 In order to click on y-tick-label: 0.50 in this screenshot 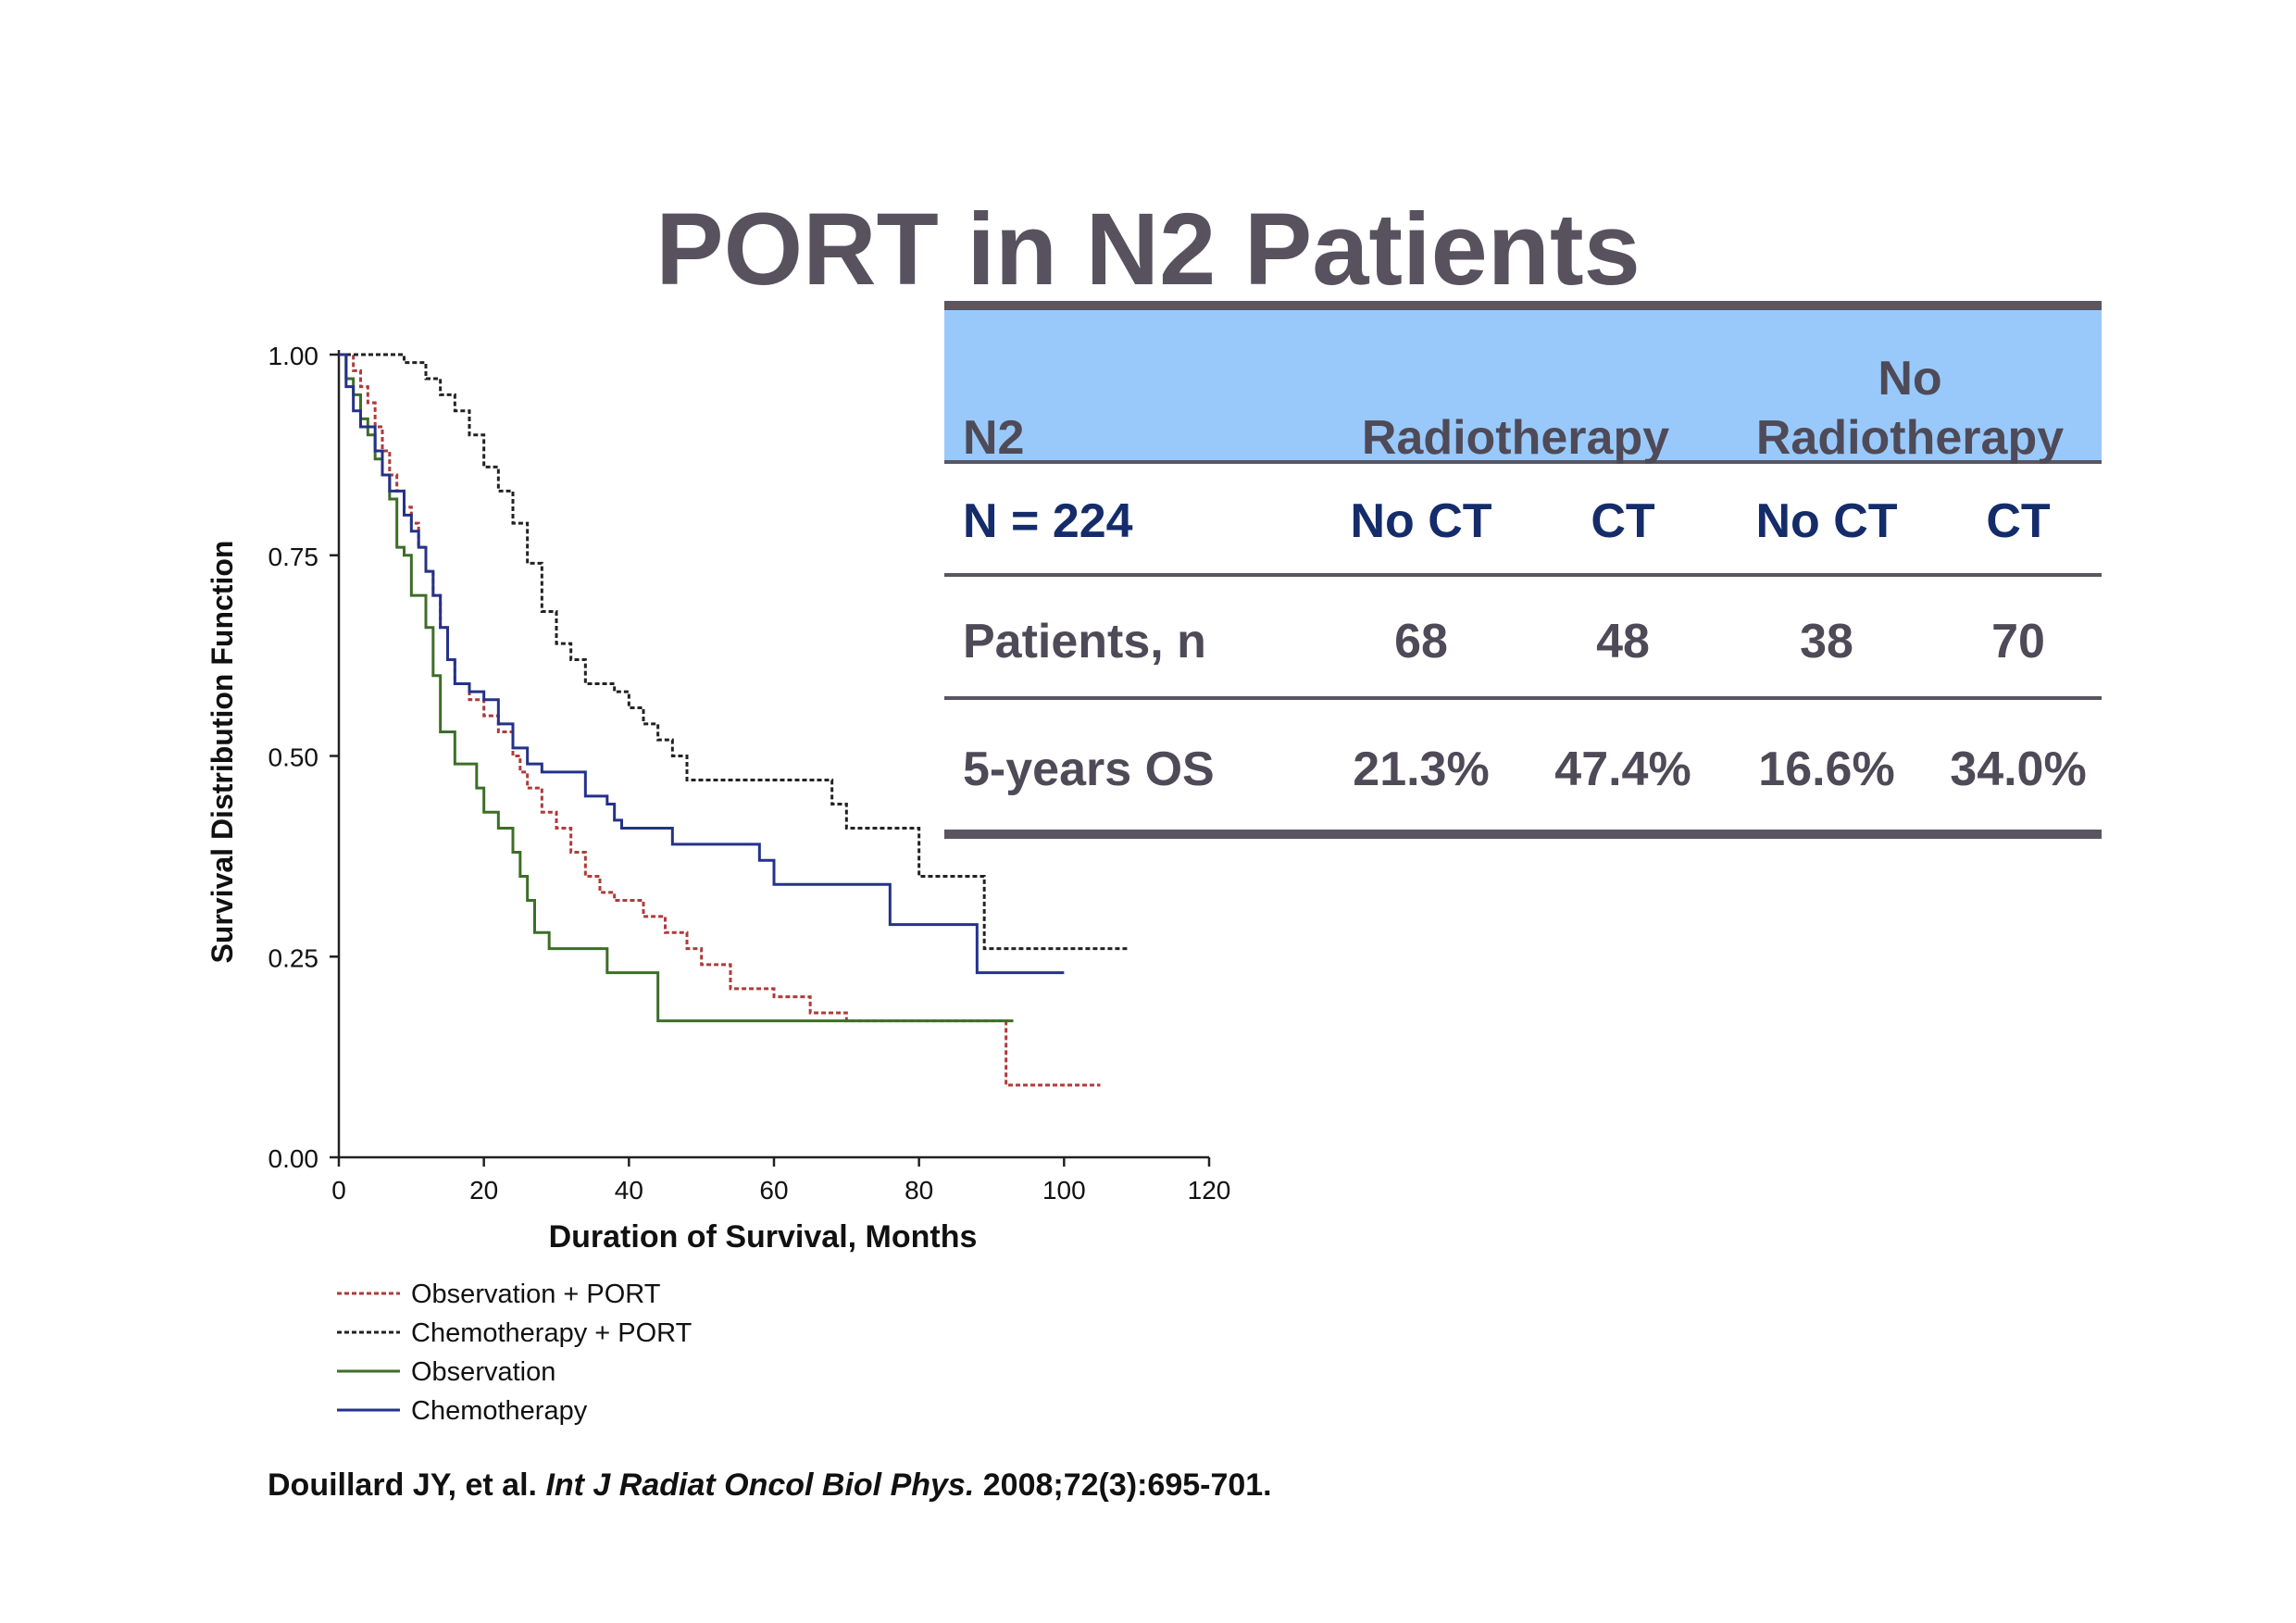, I will do `click(293, 757)`.